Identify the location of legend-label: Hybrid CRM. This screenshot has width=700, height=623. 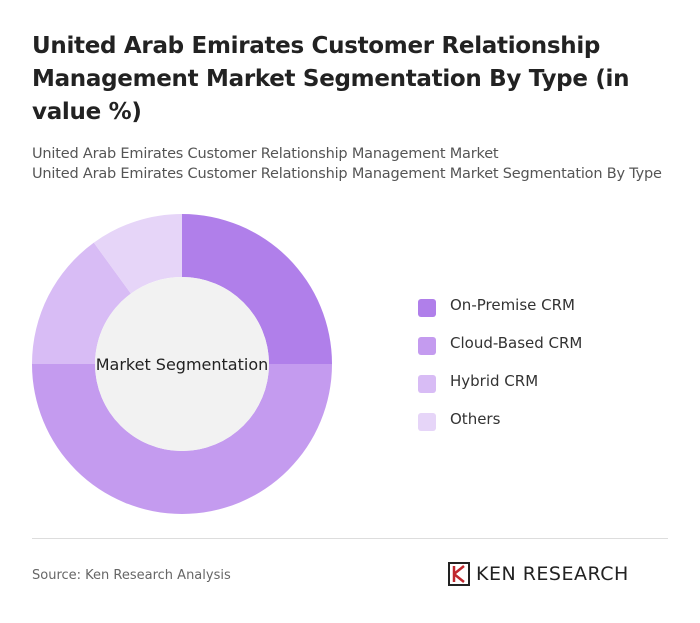
(494, 381).